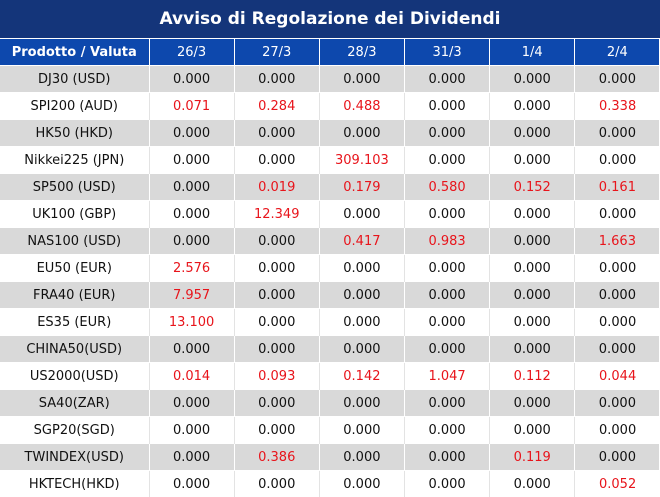  I want to click on value-cell: 0.161, so click(617, 187).